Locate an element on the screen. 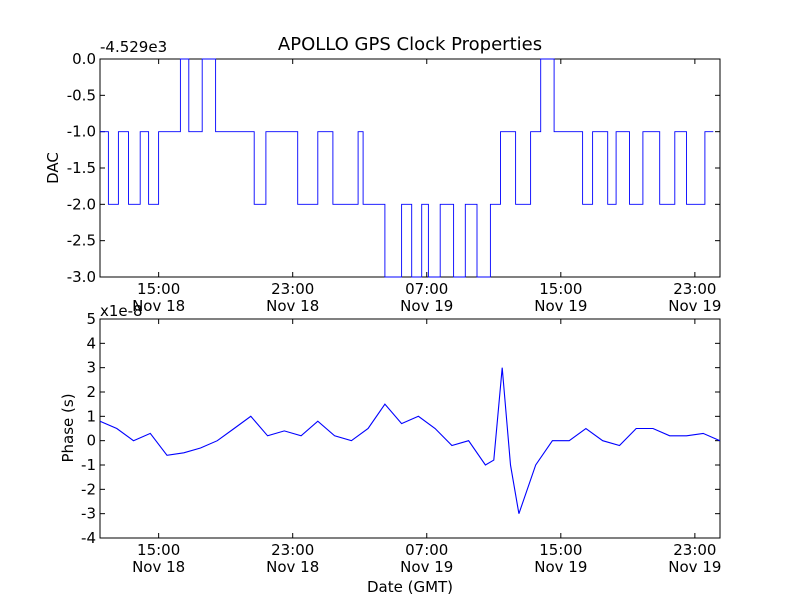  y-tick-label: -2 is located at coordinates (88, 489).